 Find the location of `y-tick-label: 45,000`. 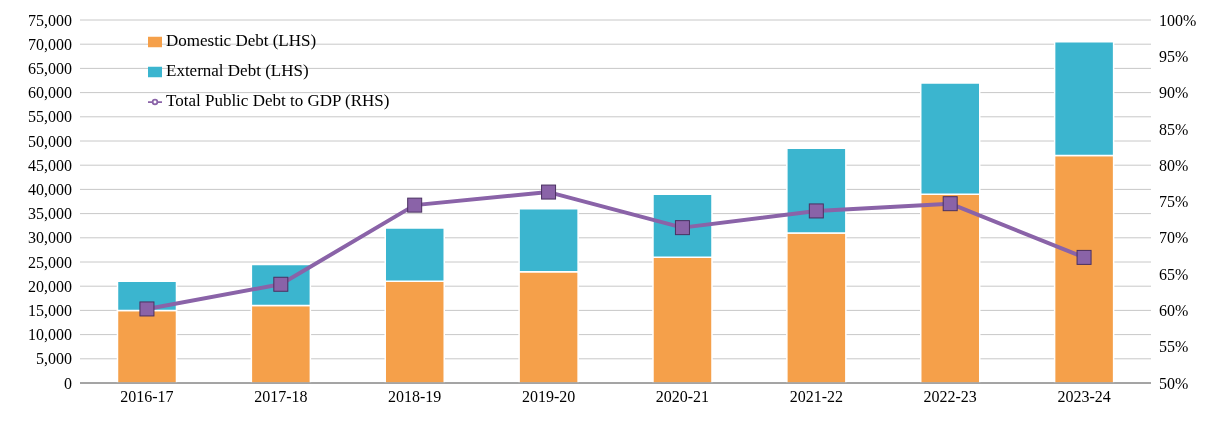

y-tick-label: 45,000 is located at coordinates (50, 165).